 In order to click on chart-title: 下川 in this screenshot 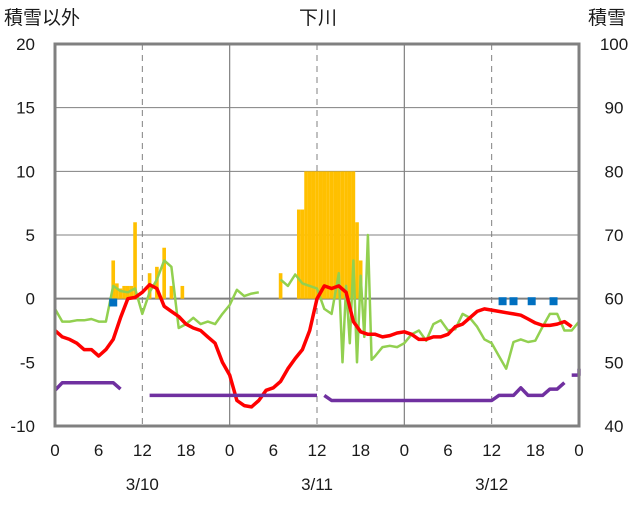, I will do `click(318, 18)`.